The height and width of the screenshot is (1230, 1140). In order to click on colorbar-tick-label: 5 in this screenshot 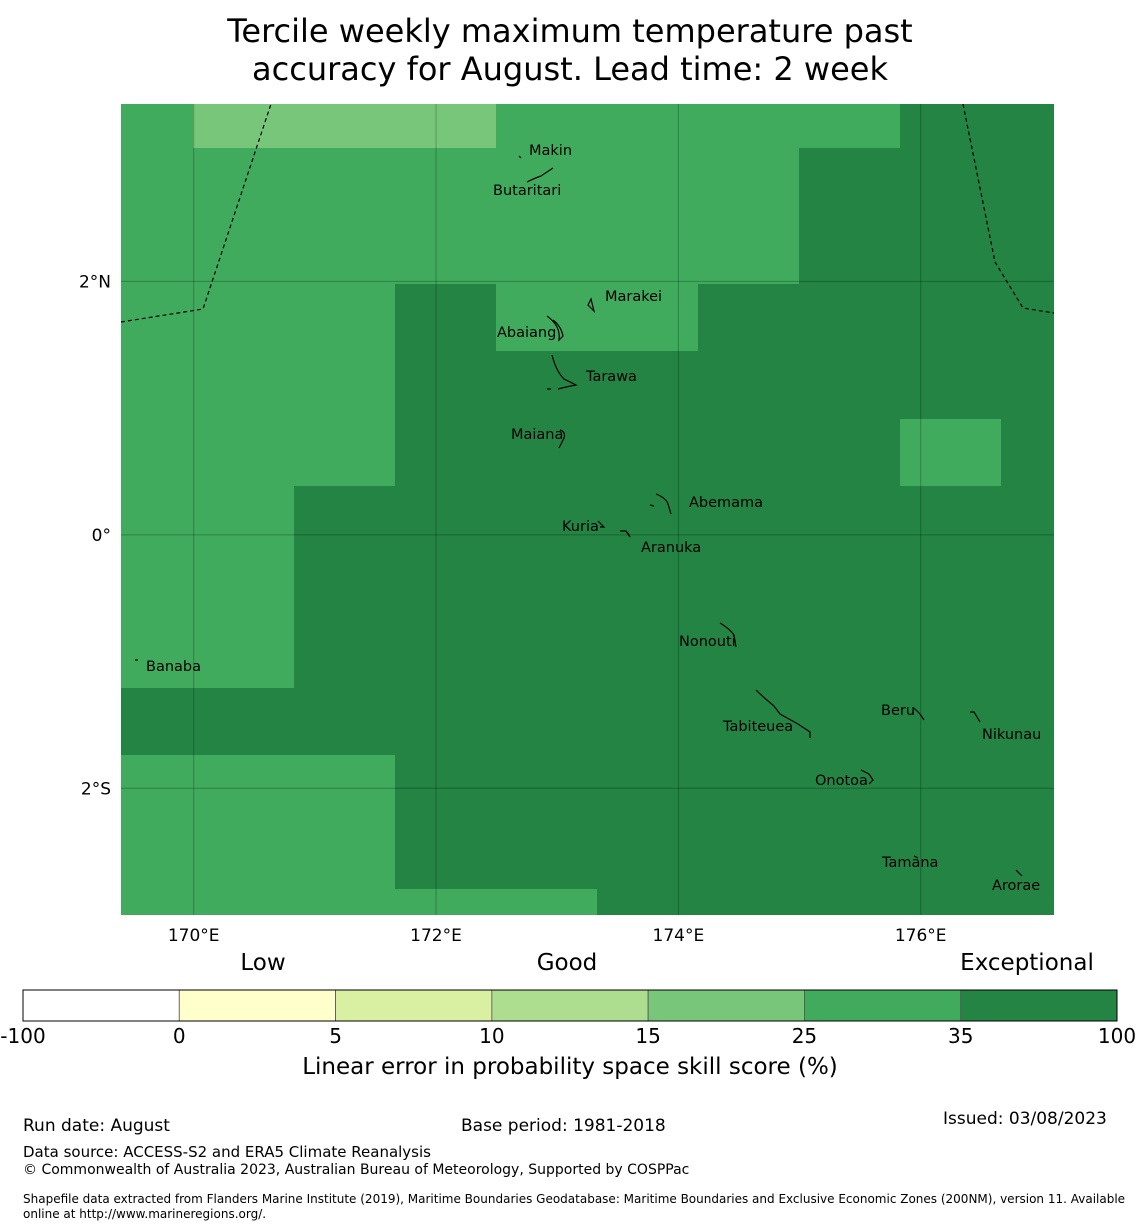, I will do `click(335, 1036)`.